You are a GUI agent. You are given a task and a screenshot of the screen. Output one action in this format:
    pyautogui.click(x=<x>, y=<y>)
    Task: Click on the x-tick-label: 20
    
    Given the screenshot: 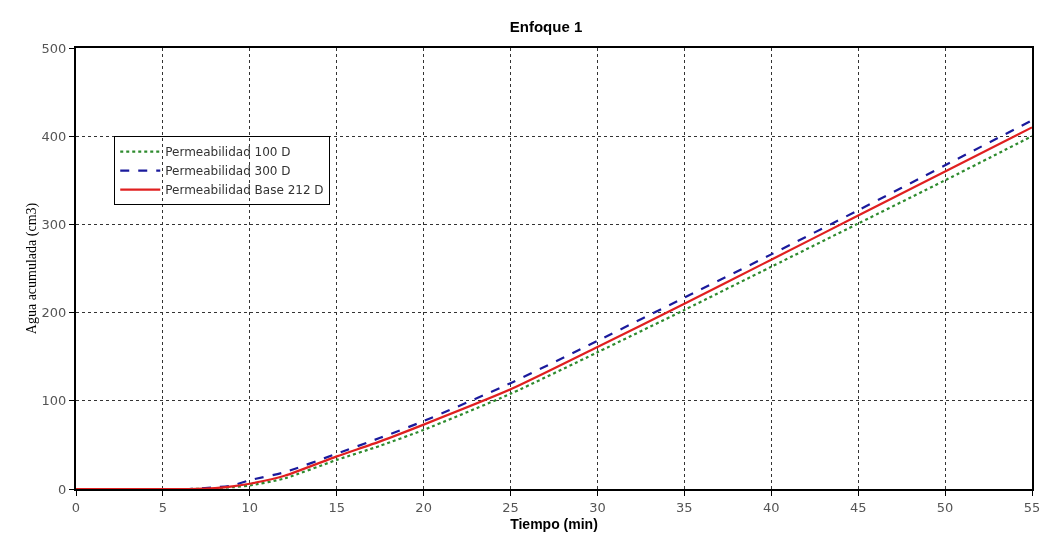 What is the action you would take?
    pyautogui.click(x=423, y=507)
    